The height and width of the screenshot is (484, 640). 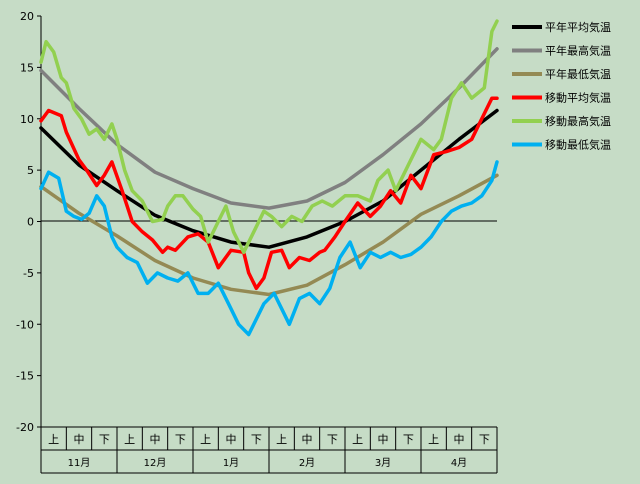 What do you see at coordinates (231, 463) in the screenshot?
I see `month-label: 1月` at bounding box center [231, 463].